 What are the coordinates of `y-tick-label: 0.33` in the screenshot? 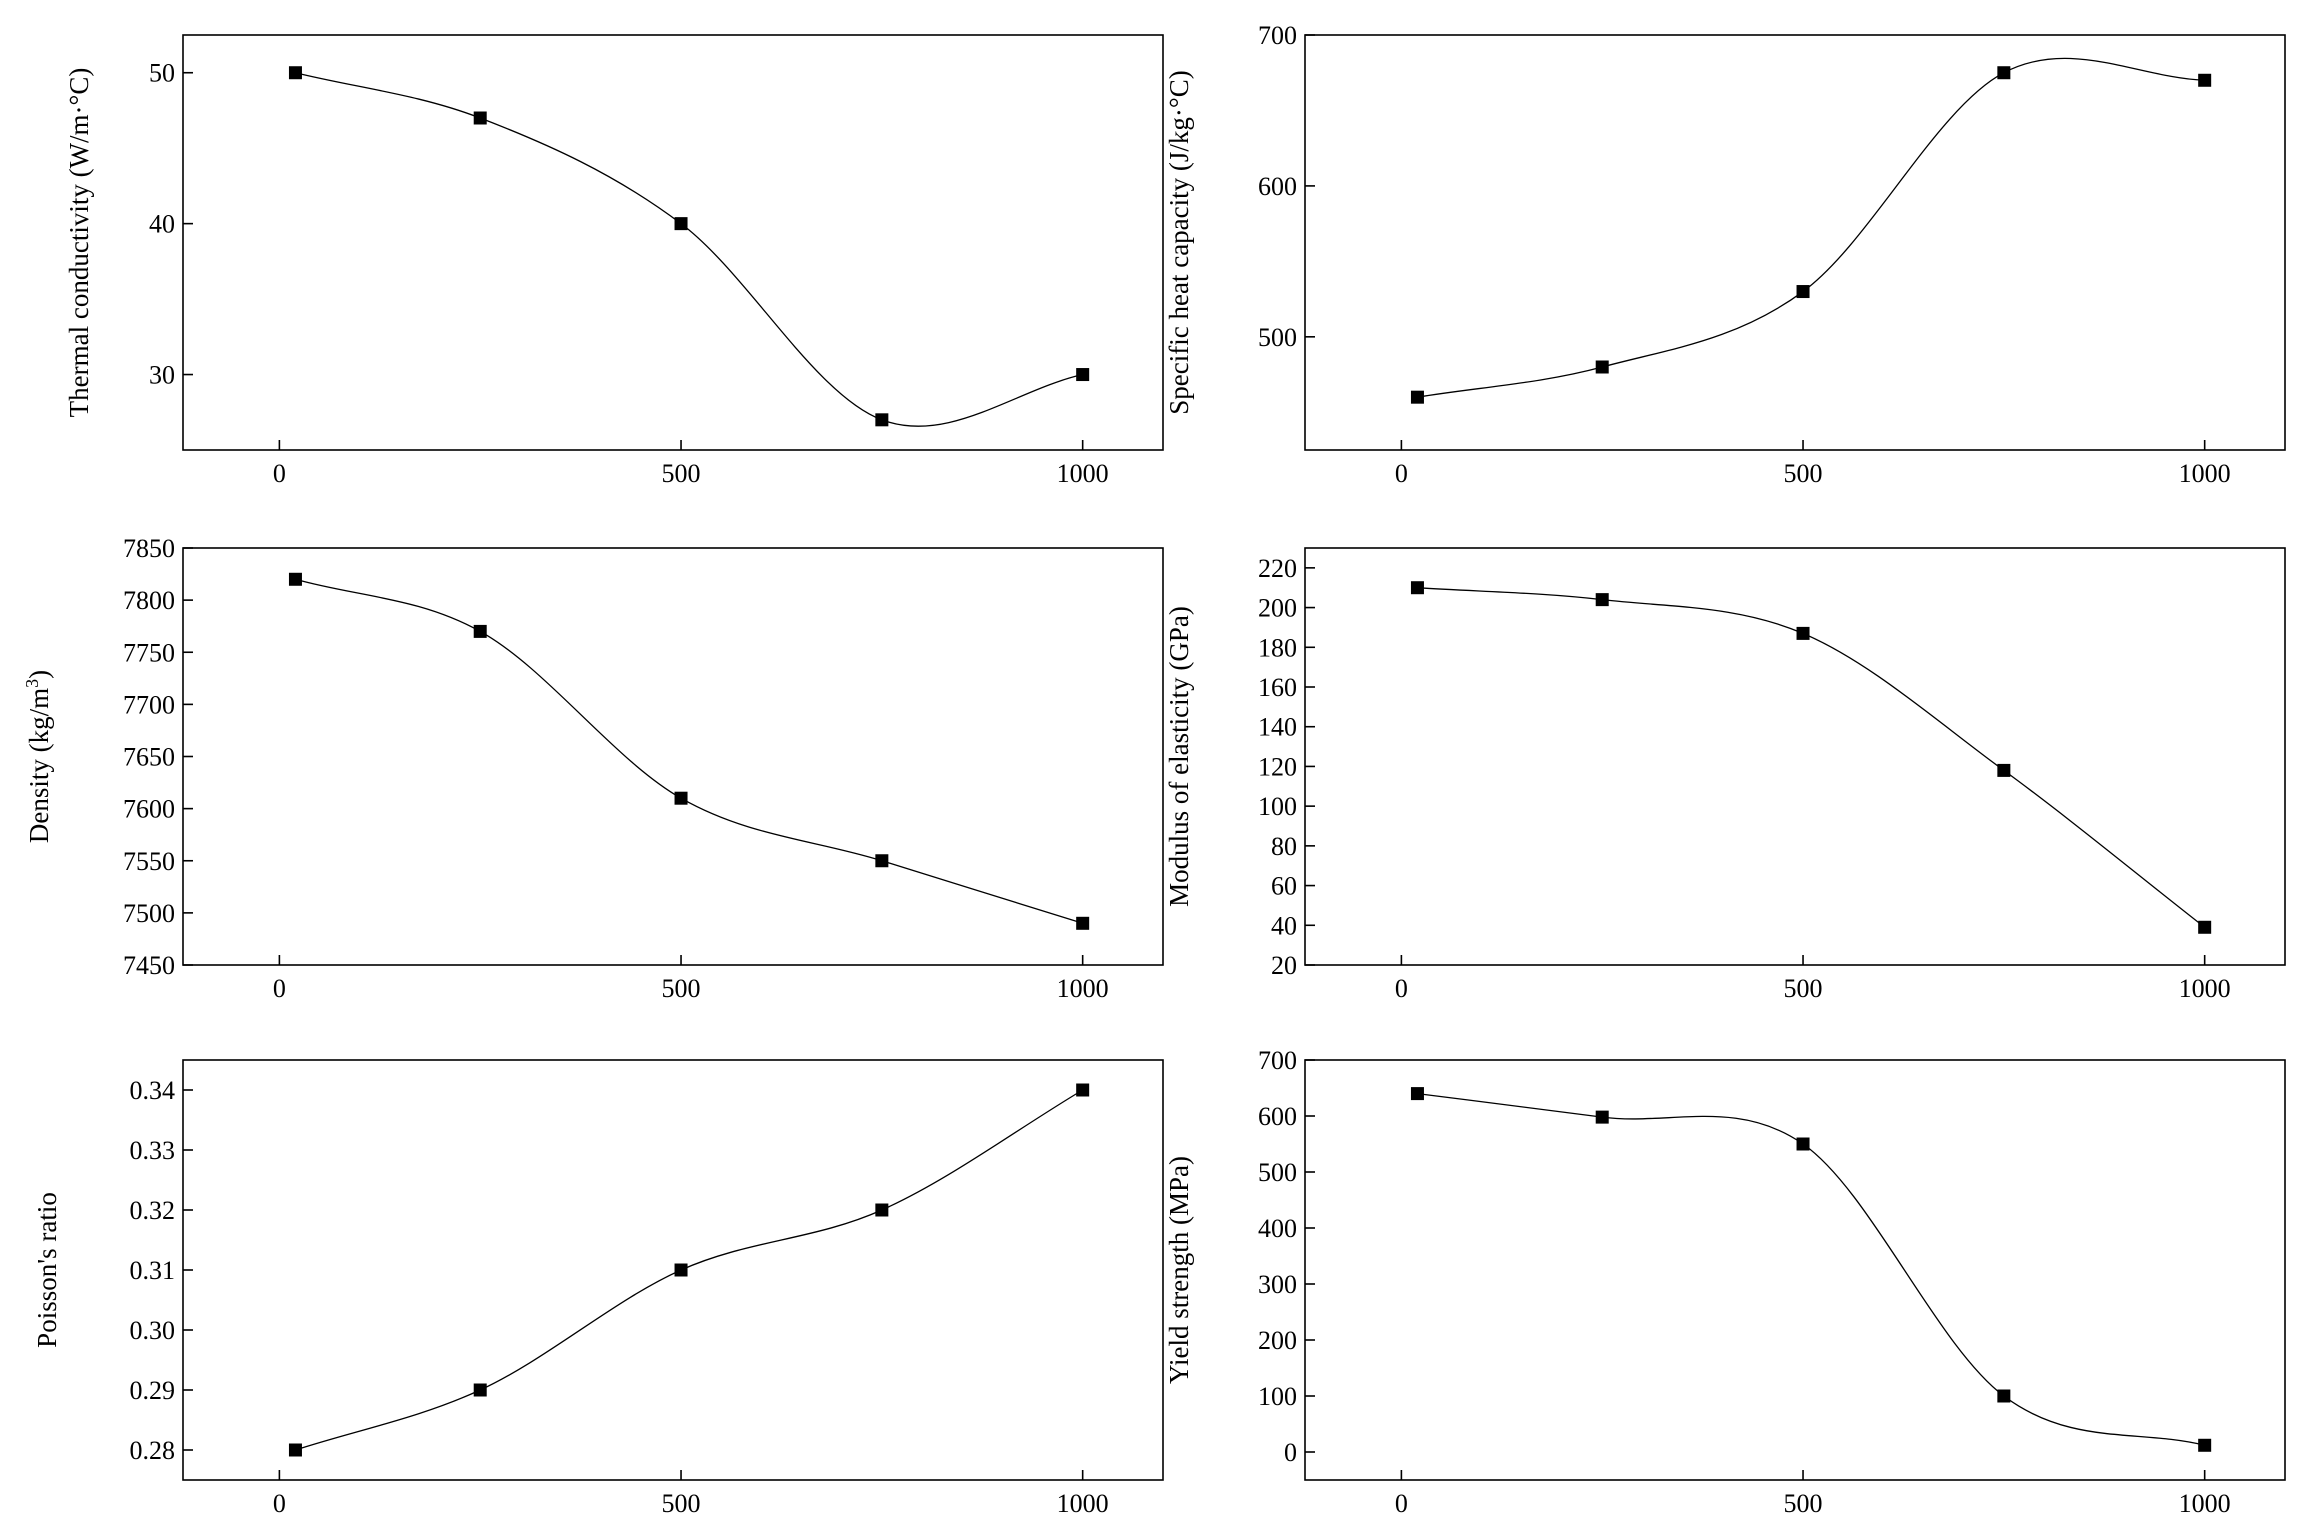 It's located at (153, 1150).